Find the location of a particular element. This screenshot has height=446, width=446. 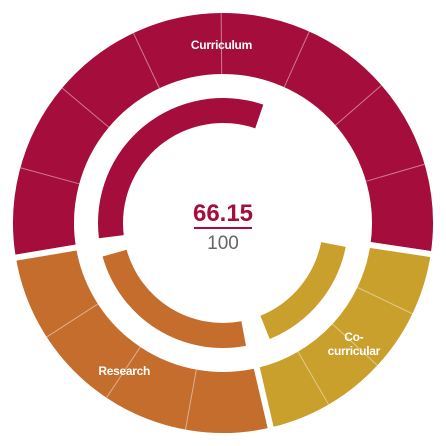

segment-label: Co-curricular is located at coordinates (354, 343).